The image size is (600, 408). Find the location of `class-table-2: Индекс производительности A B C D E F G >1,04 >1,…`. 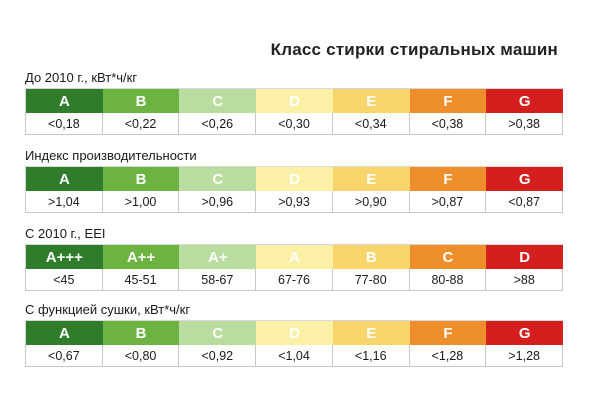

class-table-2: Индекс производительности A B C D E F G >1,04 >1,… is located at coordinates (294, 180).